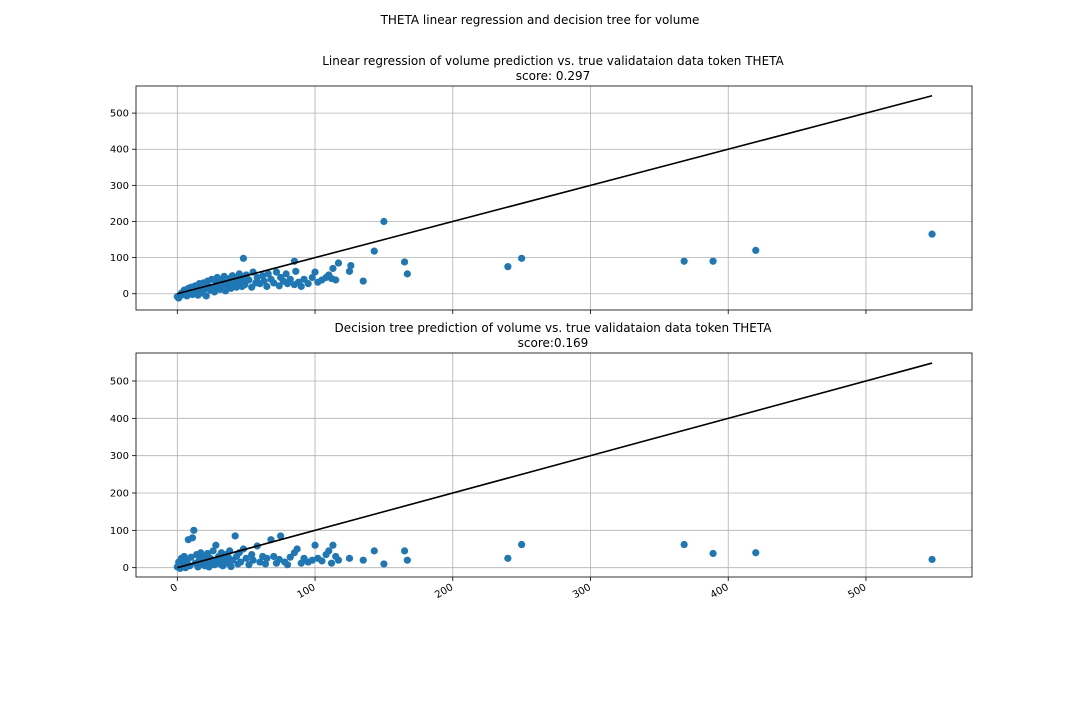 Image resolution: width=1080 pixels, height=720 pixels. I want to click on decision-tree-xtick-label: 200, so click(444, 591).